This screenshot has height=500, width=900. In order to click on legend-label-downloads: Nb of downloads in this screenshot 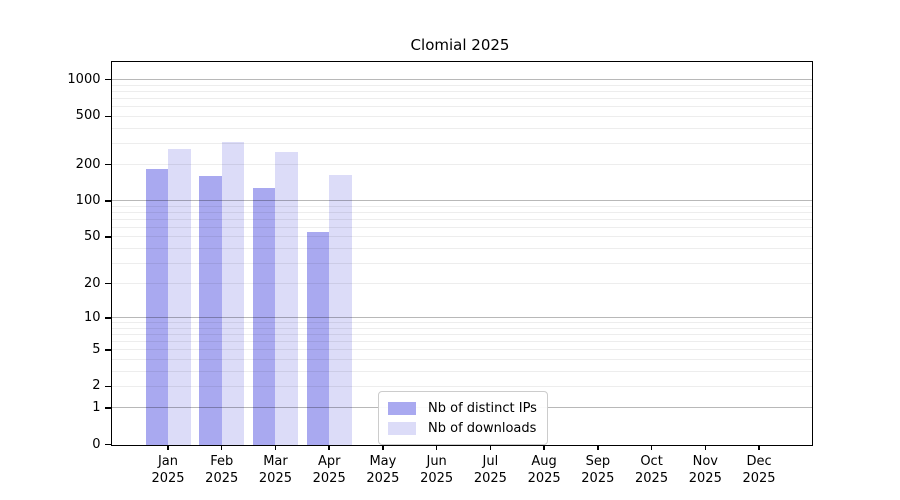, I will do `click(482, 428)`.